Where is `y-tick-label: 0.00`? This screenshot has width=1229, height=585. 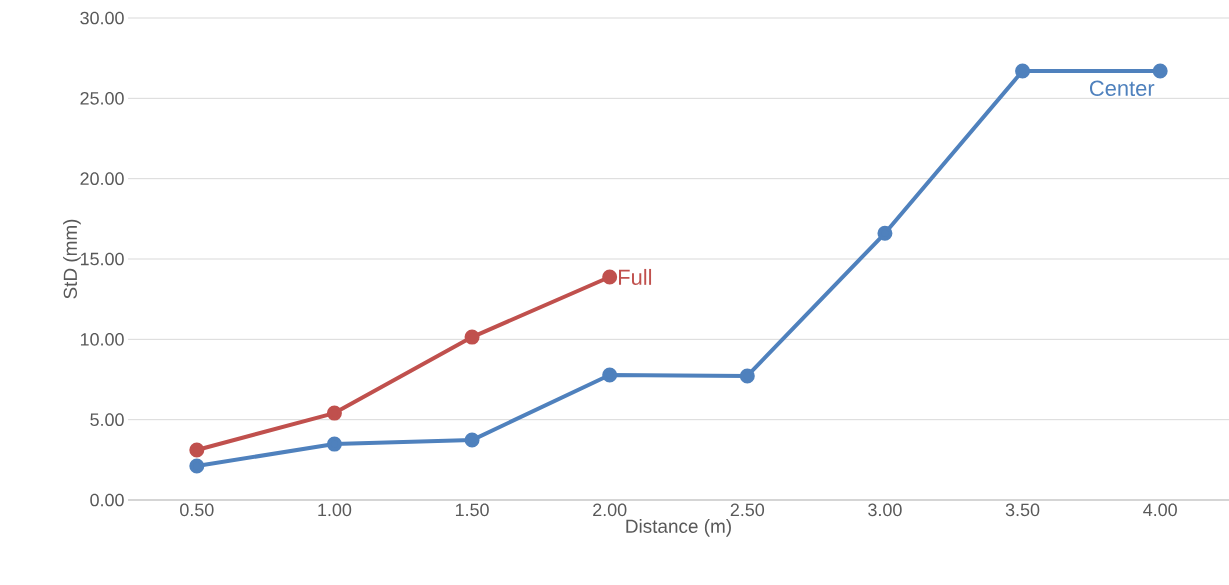
y-tick-label: 0.00 is located at coordinates (107, 500).